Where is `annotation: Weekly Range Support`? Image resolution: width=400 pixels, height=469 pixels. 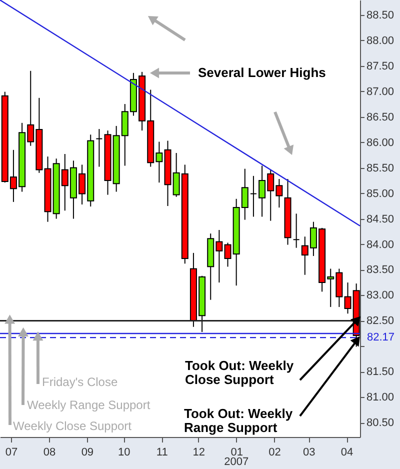 annotation: Weekly Range Support is located at coordinates (89, 405).